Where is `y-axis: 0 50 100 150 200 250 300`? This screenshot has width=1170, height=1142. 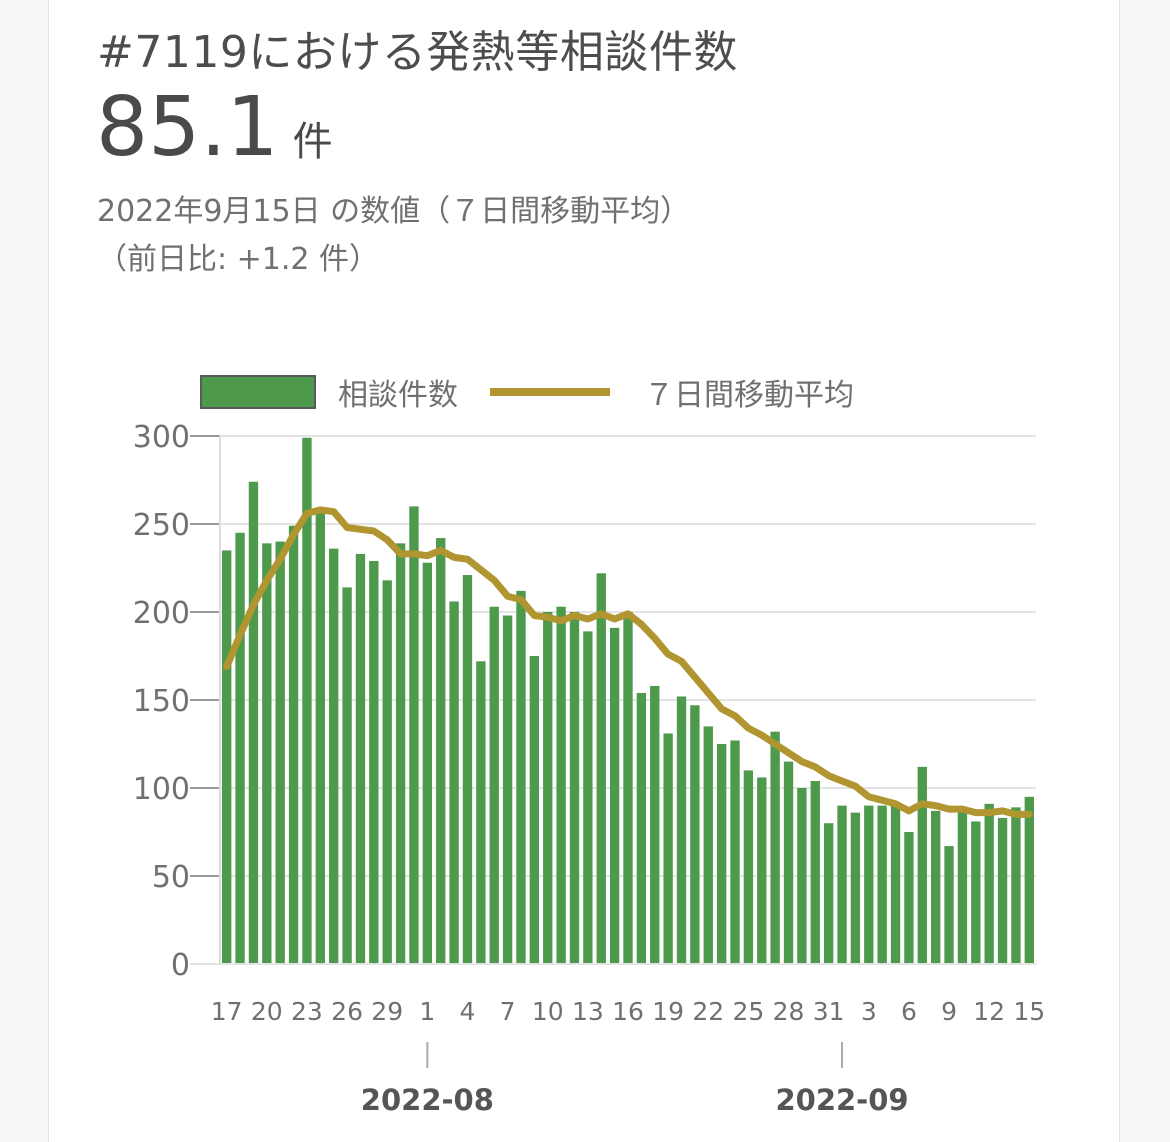
y-axis: 0 50 100 150 200 250 300 is located at coordinates (177, 701).